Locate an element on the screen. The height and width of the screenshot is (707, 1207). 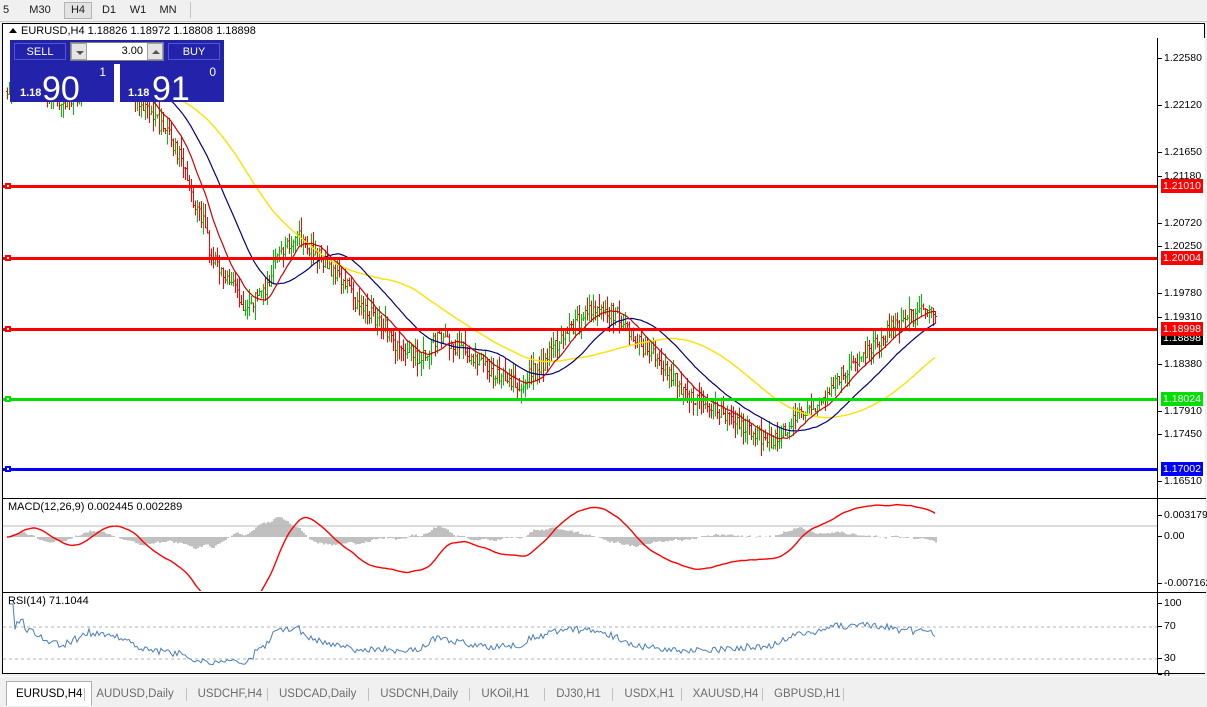
one-click-trading-panel: SELL 3.00 BUY 1.18 90 1 1.18 91 0 is located at coordinates (117, 71).